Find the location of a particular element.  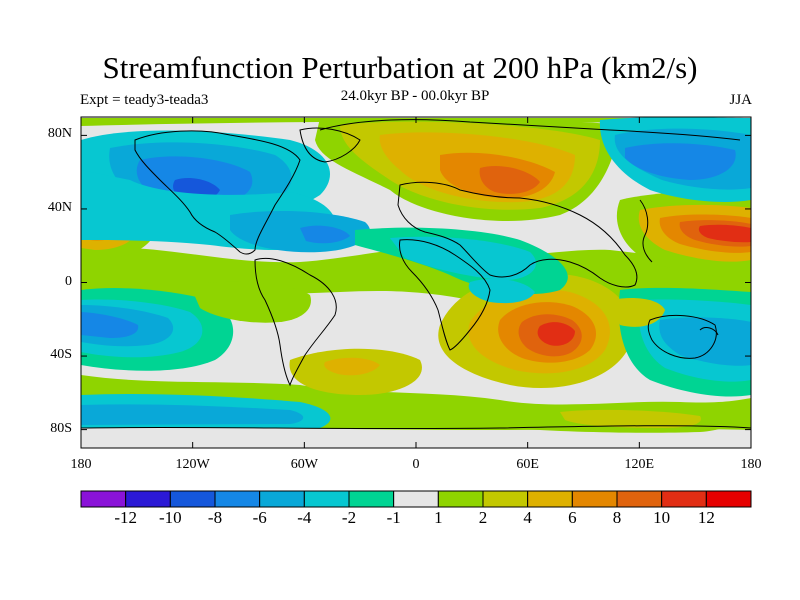

colorbar-label: 2 is located at coordinates (483, 517).